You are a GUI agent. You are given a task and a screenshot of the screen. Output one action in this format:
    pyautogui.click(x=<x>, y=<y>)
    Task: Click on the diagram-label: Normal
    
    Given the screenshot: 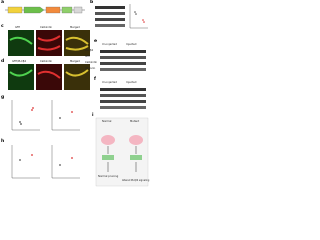 What is the action you would take?
    pyautogui.click(x=107, y=121)
    